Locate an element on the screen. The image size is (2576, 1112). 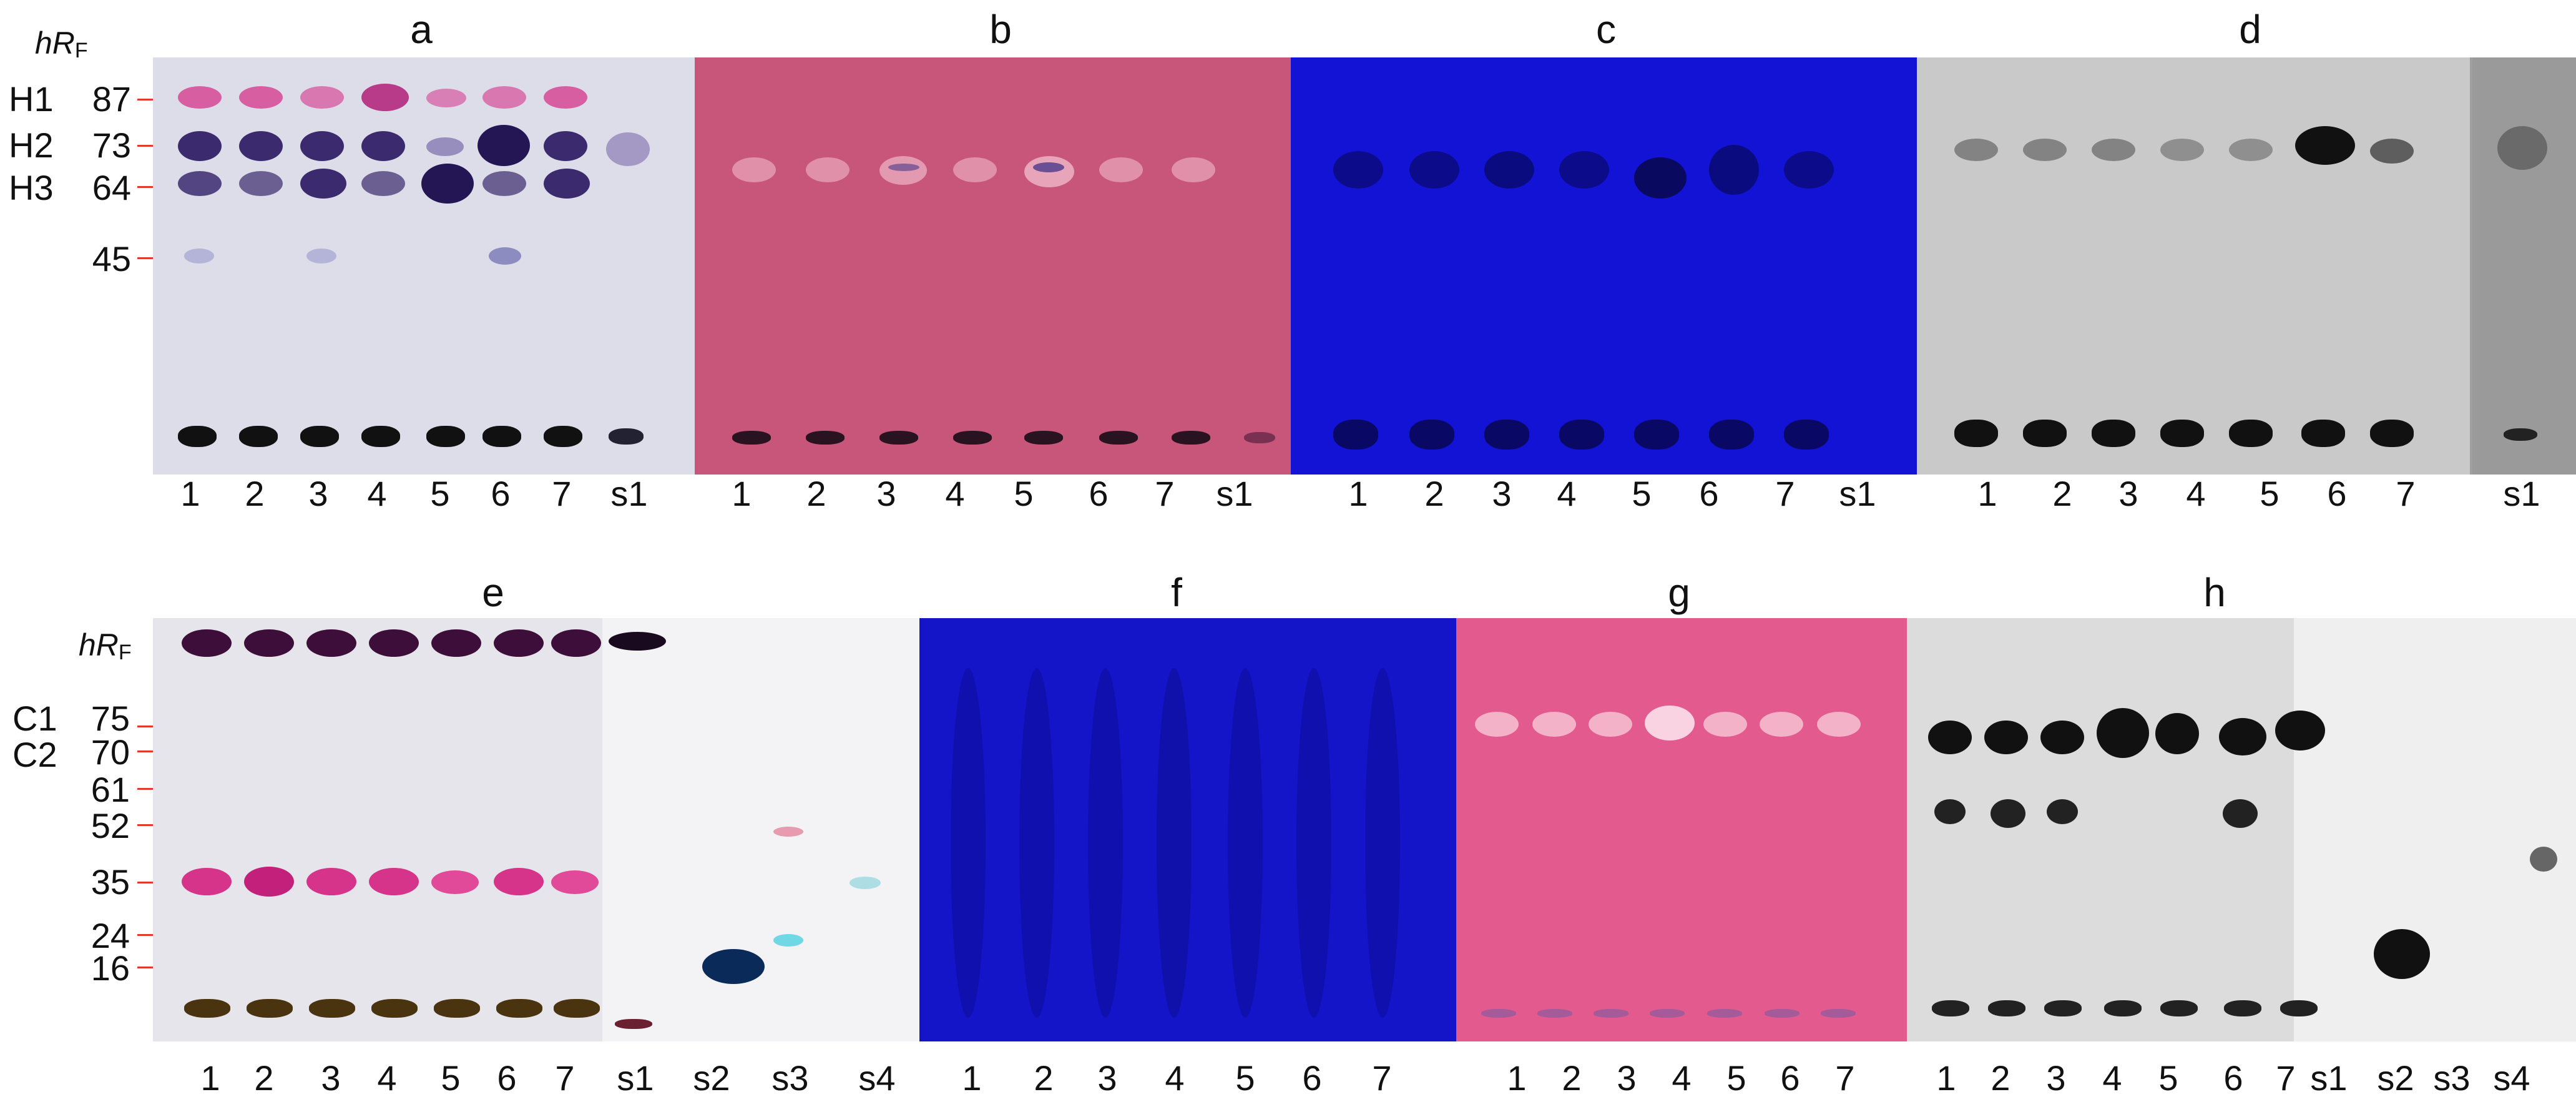
panel-label-a: a is located at coordinates (421, 29).